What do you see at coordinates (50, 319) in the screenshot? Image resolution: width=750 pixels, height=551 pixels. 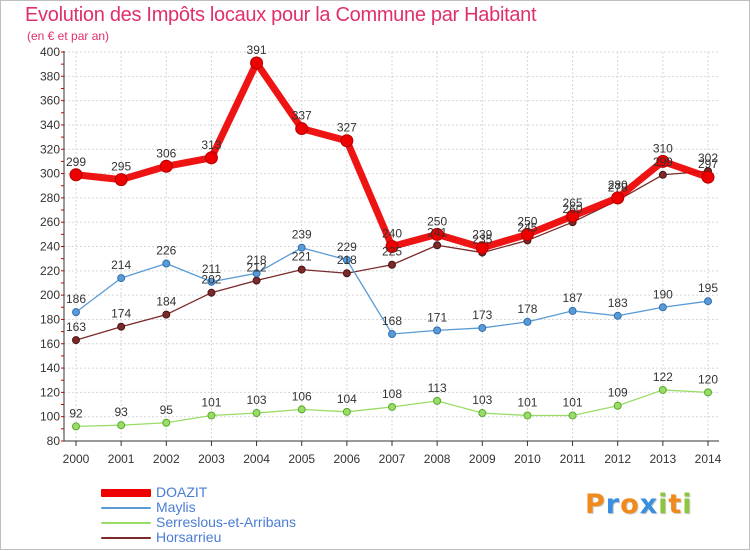 I see `y-tick-label: 180` at bounding box center [50, 319].